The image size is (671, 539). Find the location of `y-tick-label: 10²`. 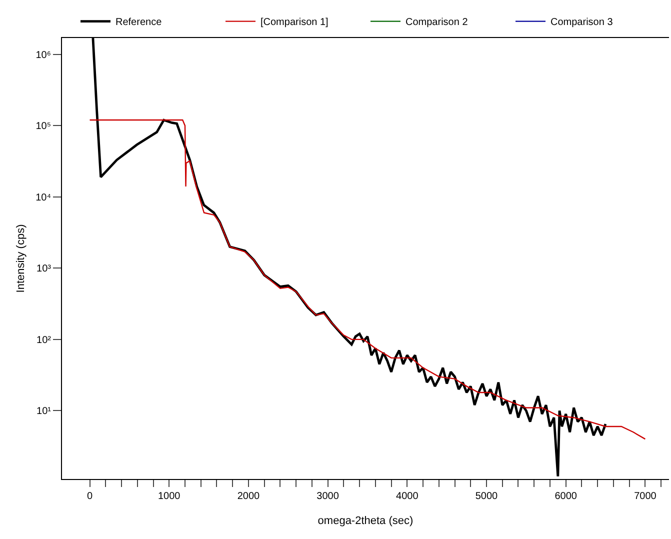

y-tick-label: 10² is located at coordinates (44, 340).